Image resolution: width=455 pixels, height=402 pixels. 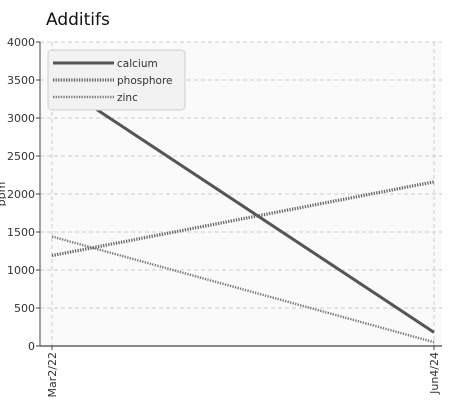 I want to click on chart-title: Additifs, so click(x=78, y=20).